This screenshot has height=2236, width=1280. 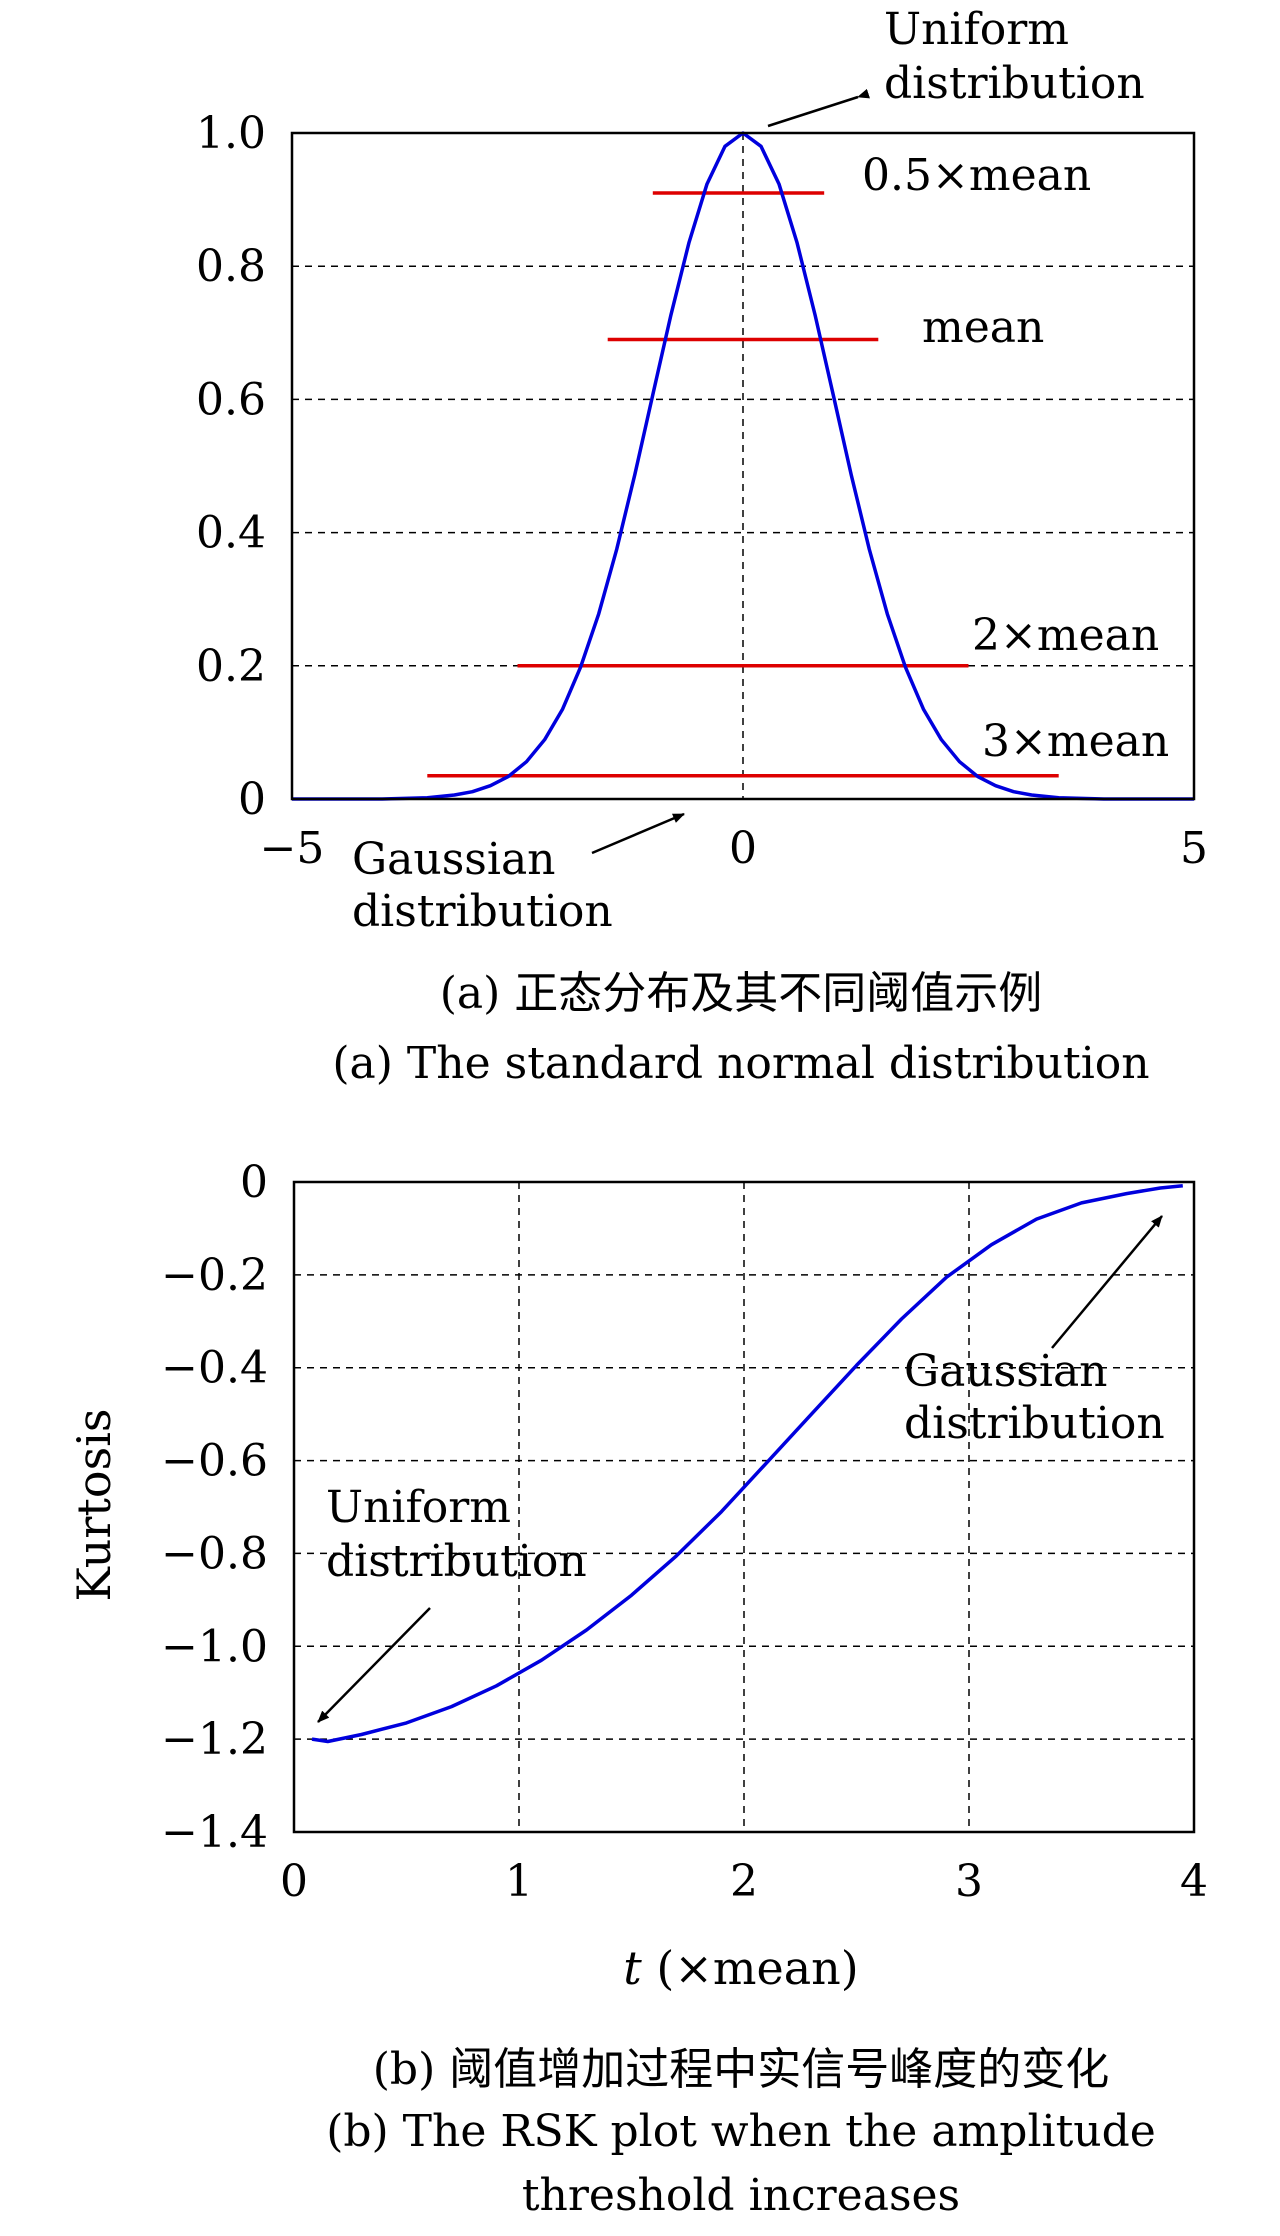 What do you see at coordinates (976, 175) in the screenshot?
I see `threshold-label-half-mean: 0.5×mean` at bounding box center [976, 175].